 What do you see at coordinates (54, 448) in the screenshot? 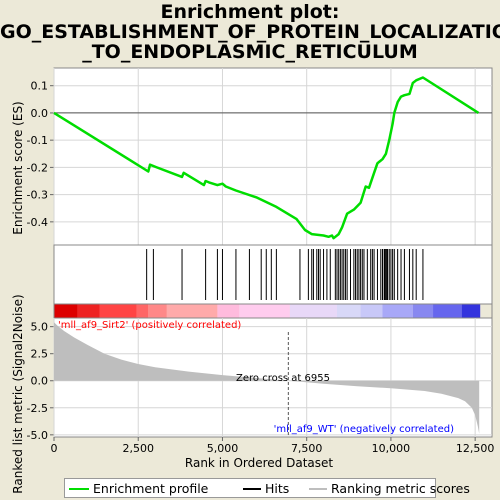
I see `x-tick-label: 0` at bounding box center [54, 448].